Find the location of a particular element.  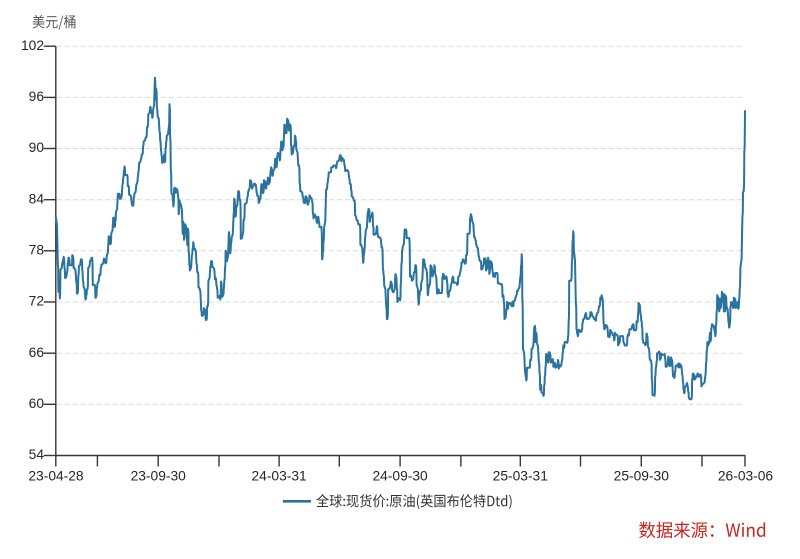

svg-text: 26-03-06 is located at coordinates (746, 475).